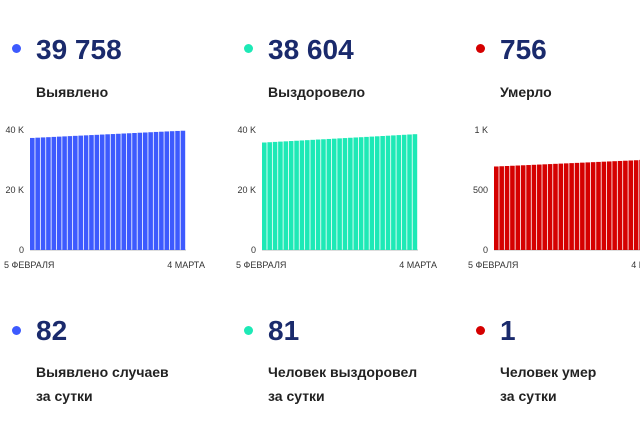 The width and height of the screenshot is (640, 427). What do you see at coordinates (79, 49) in the screenshot?
I see `detected-total: 39 758` at bounding box center [79, 49].